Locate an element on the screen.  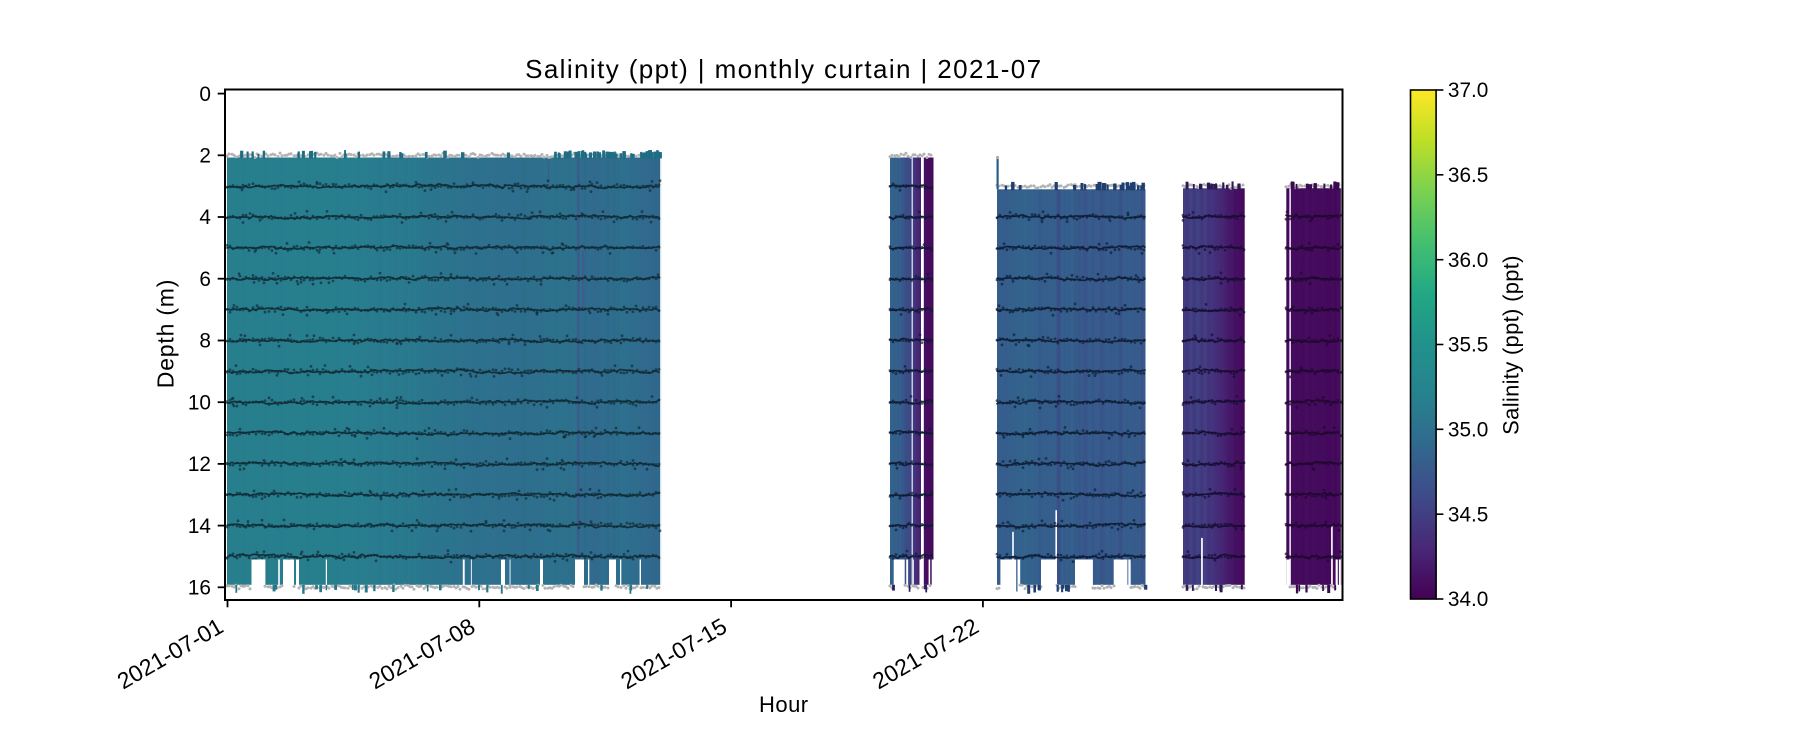
svg-text: 14 is located at coordinates (199, 526).